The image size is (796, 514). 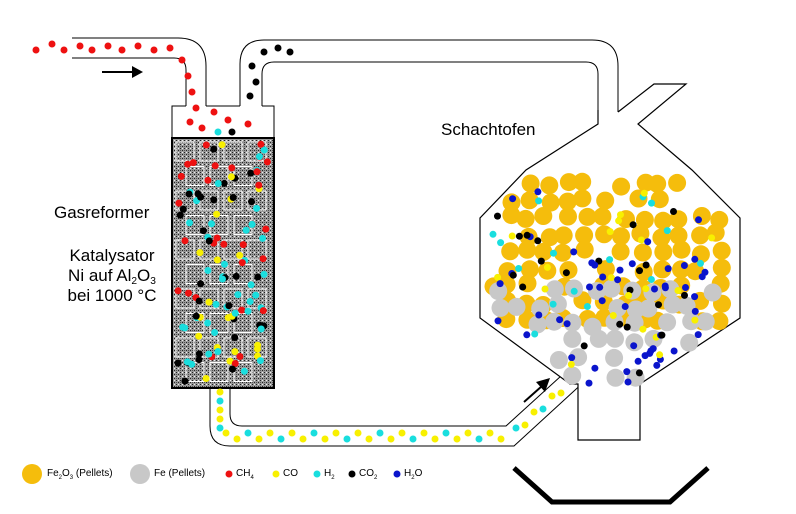 I want to click on legend-co-label: CO, so click(x=290, y=473).